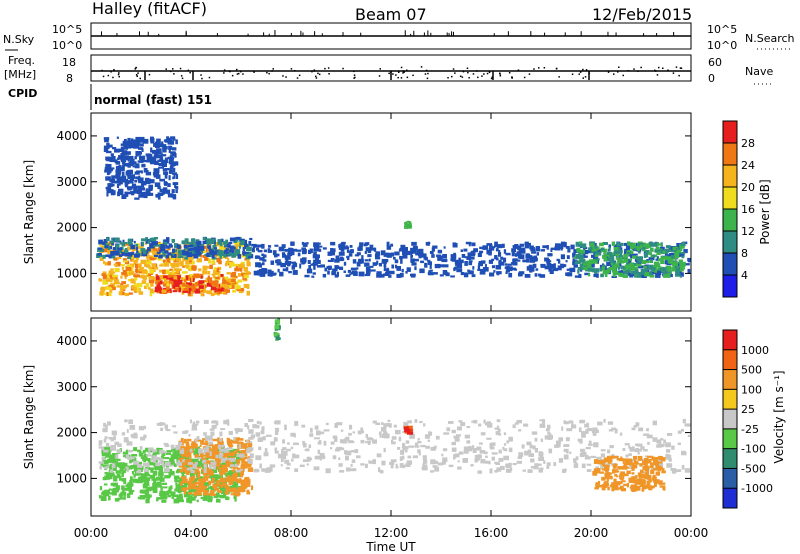  What do you see at coordinates (730, 498) in the screenshot?
I see `colorbar-swatch` at bounding box center [730, 498].